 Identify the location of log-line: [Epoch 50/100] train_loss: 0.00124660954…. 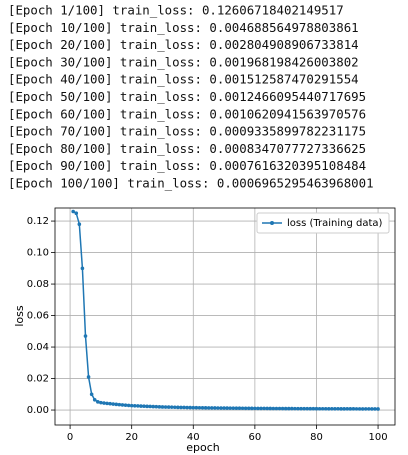
(187, 96).